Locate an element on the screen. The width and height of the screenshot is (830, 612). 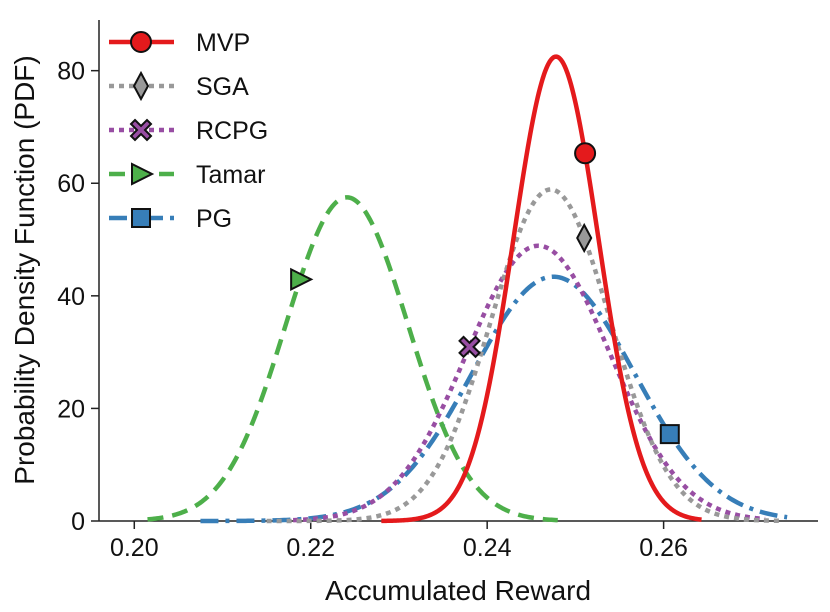
y-tick-label: 60 is located at coordinates (71, 184).